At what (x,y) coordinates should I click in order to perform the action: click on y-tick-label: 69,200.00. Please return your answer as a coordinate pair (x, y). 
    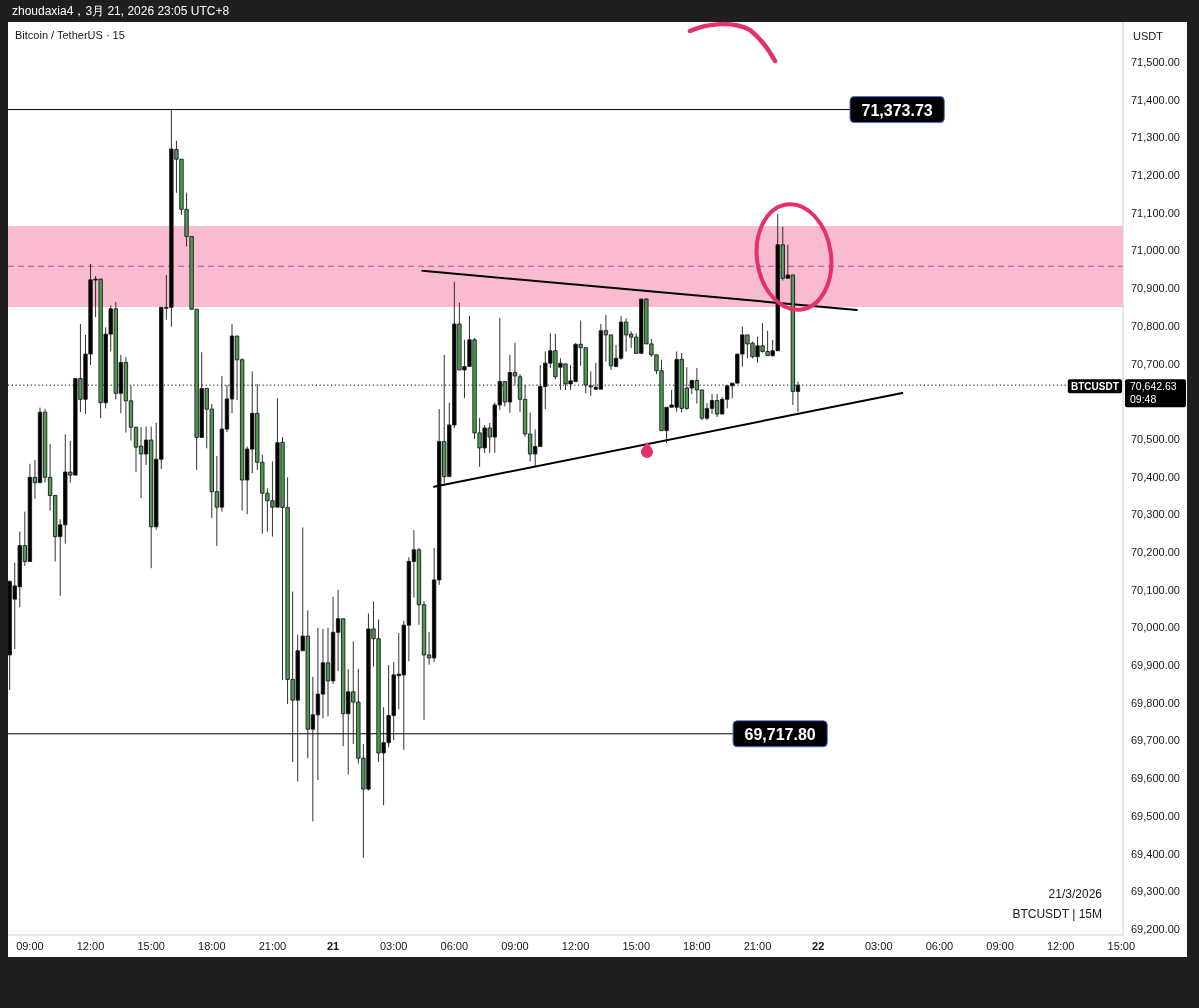
    Looking at the image, I should click on (1155, 928).